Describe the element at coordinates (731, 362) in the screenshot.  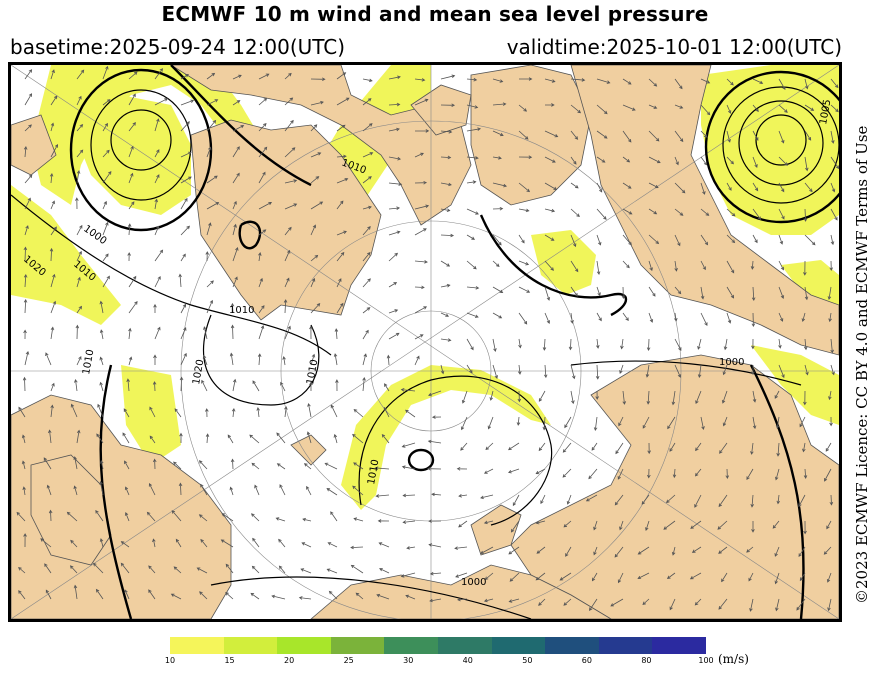
I see `isobar-label: 1000` at that location.